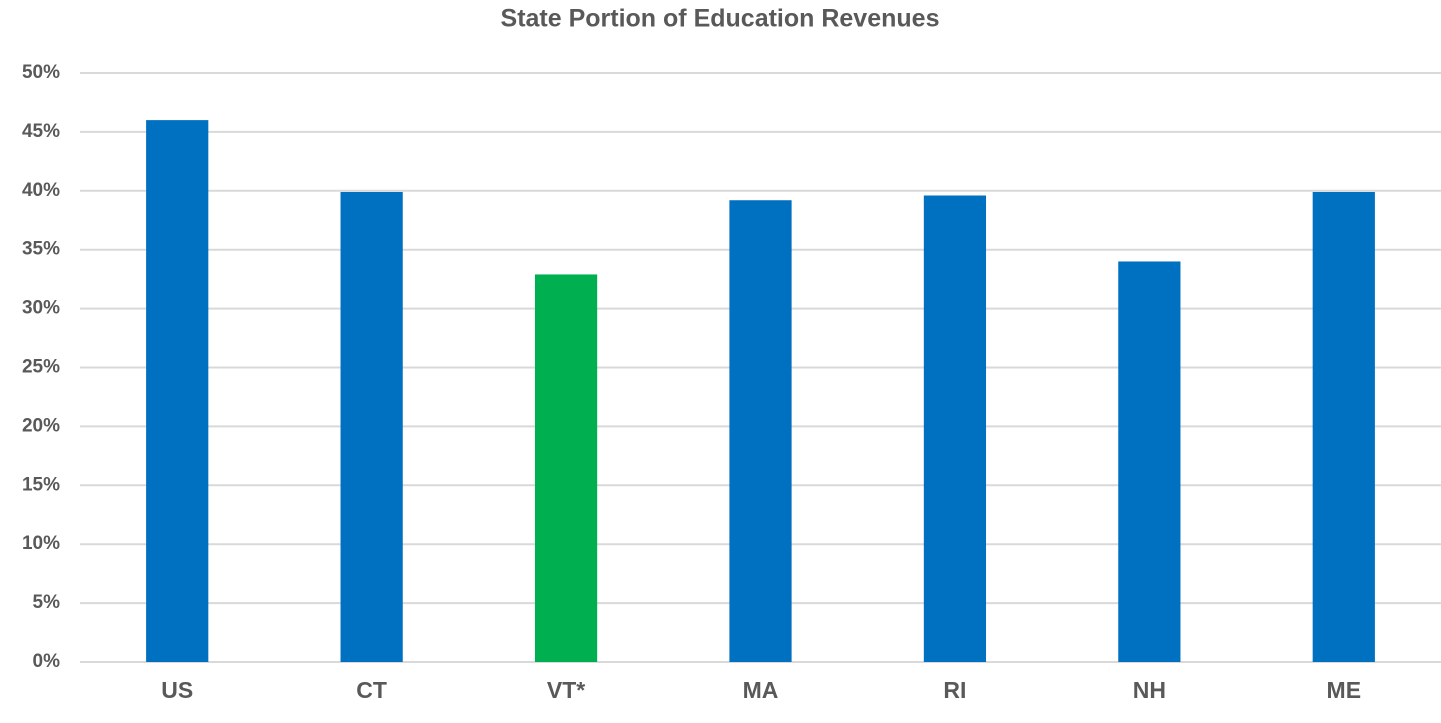 This screenshot has height=723, width=1441. I want to click on x-tick-label: ME, so click(1344, 690).